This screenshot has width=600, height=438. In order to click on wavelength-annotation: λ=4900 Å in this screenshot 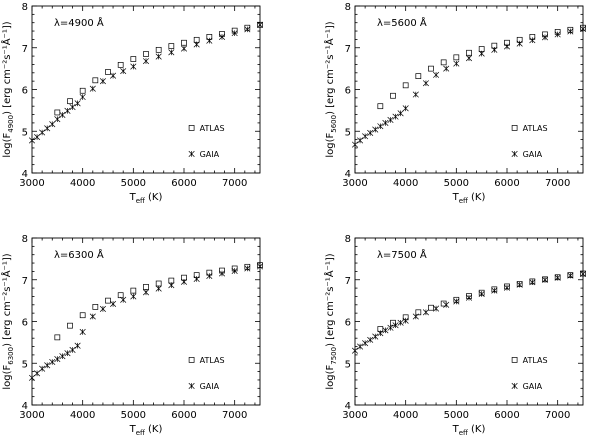, I will do `click(79, 22)`.